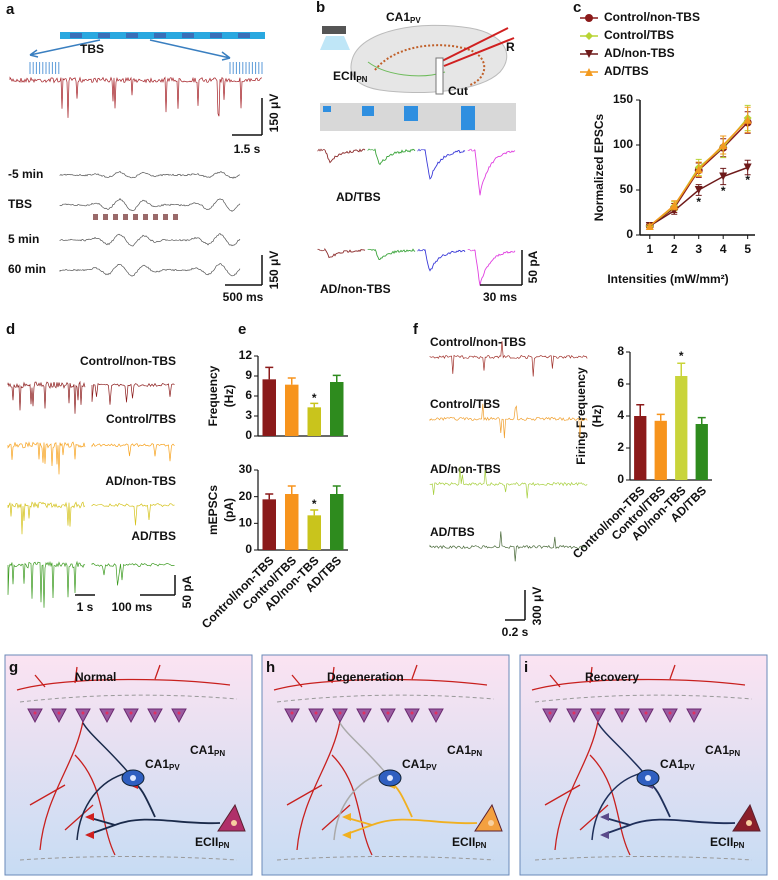 The image size is (778, 880). What do you see at coordinates (248, 415) in the screenshot?
I see `y-tick-label: 3` at bounding box center [248, 415].